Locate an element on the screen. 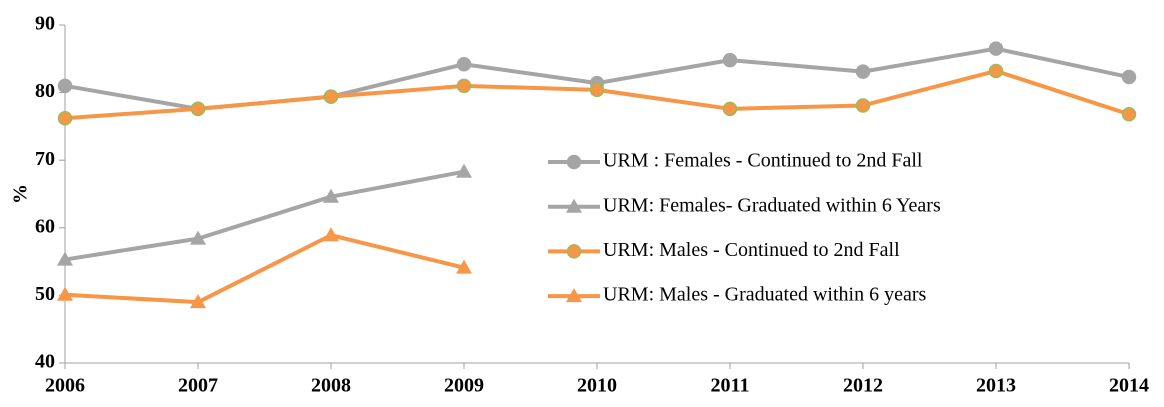 The width and height of the screenshot is (1164, 407). y-tick-label: 60 is located at coordinates (45, 226).